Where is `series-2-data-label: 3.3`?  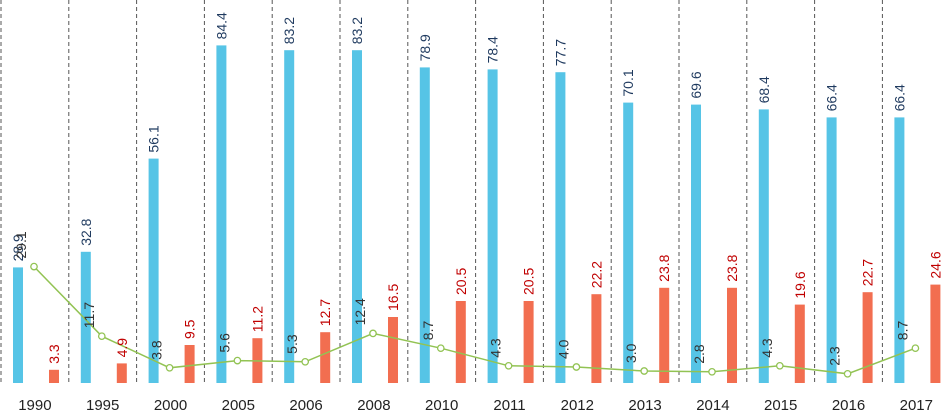 series-2-data-label: 3.3 is located at coordinates (54, 354).